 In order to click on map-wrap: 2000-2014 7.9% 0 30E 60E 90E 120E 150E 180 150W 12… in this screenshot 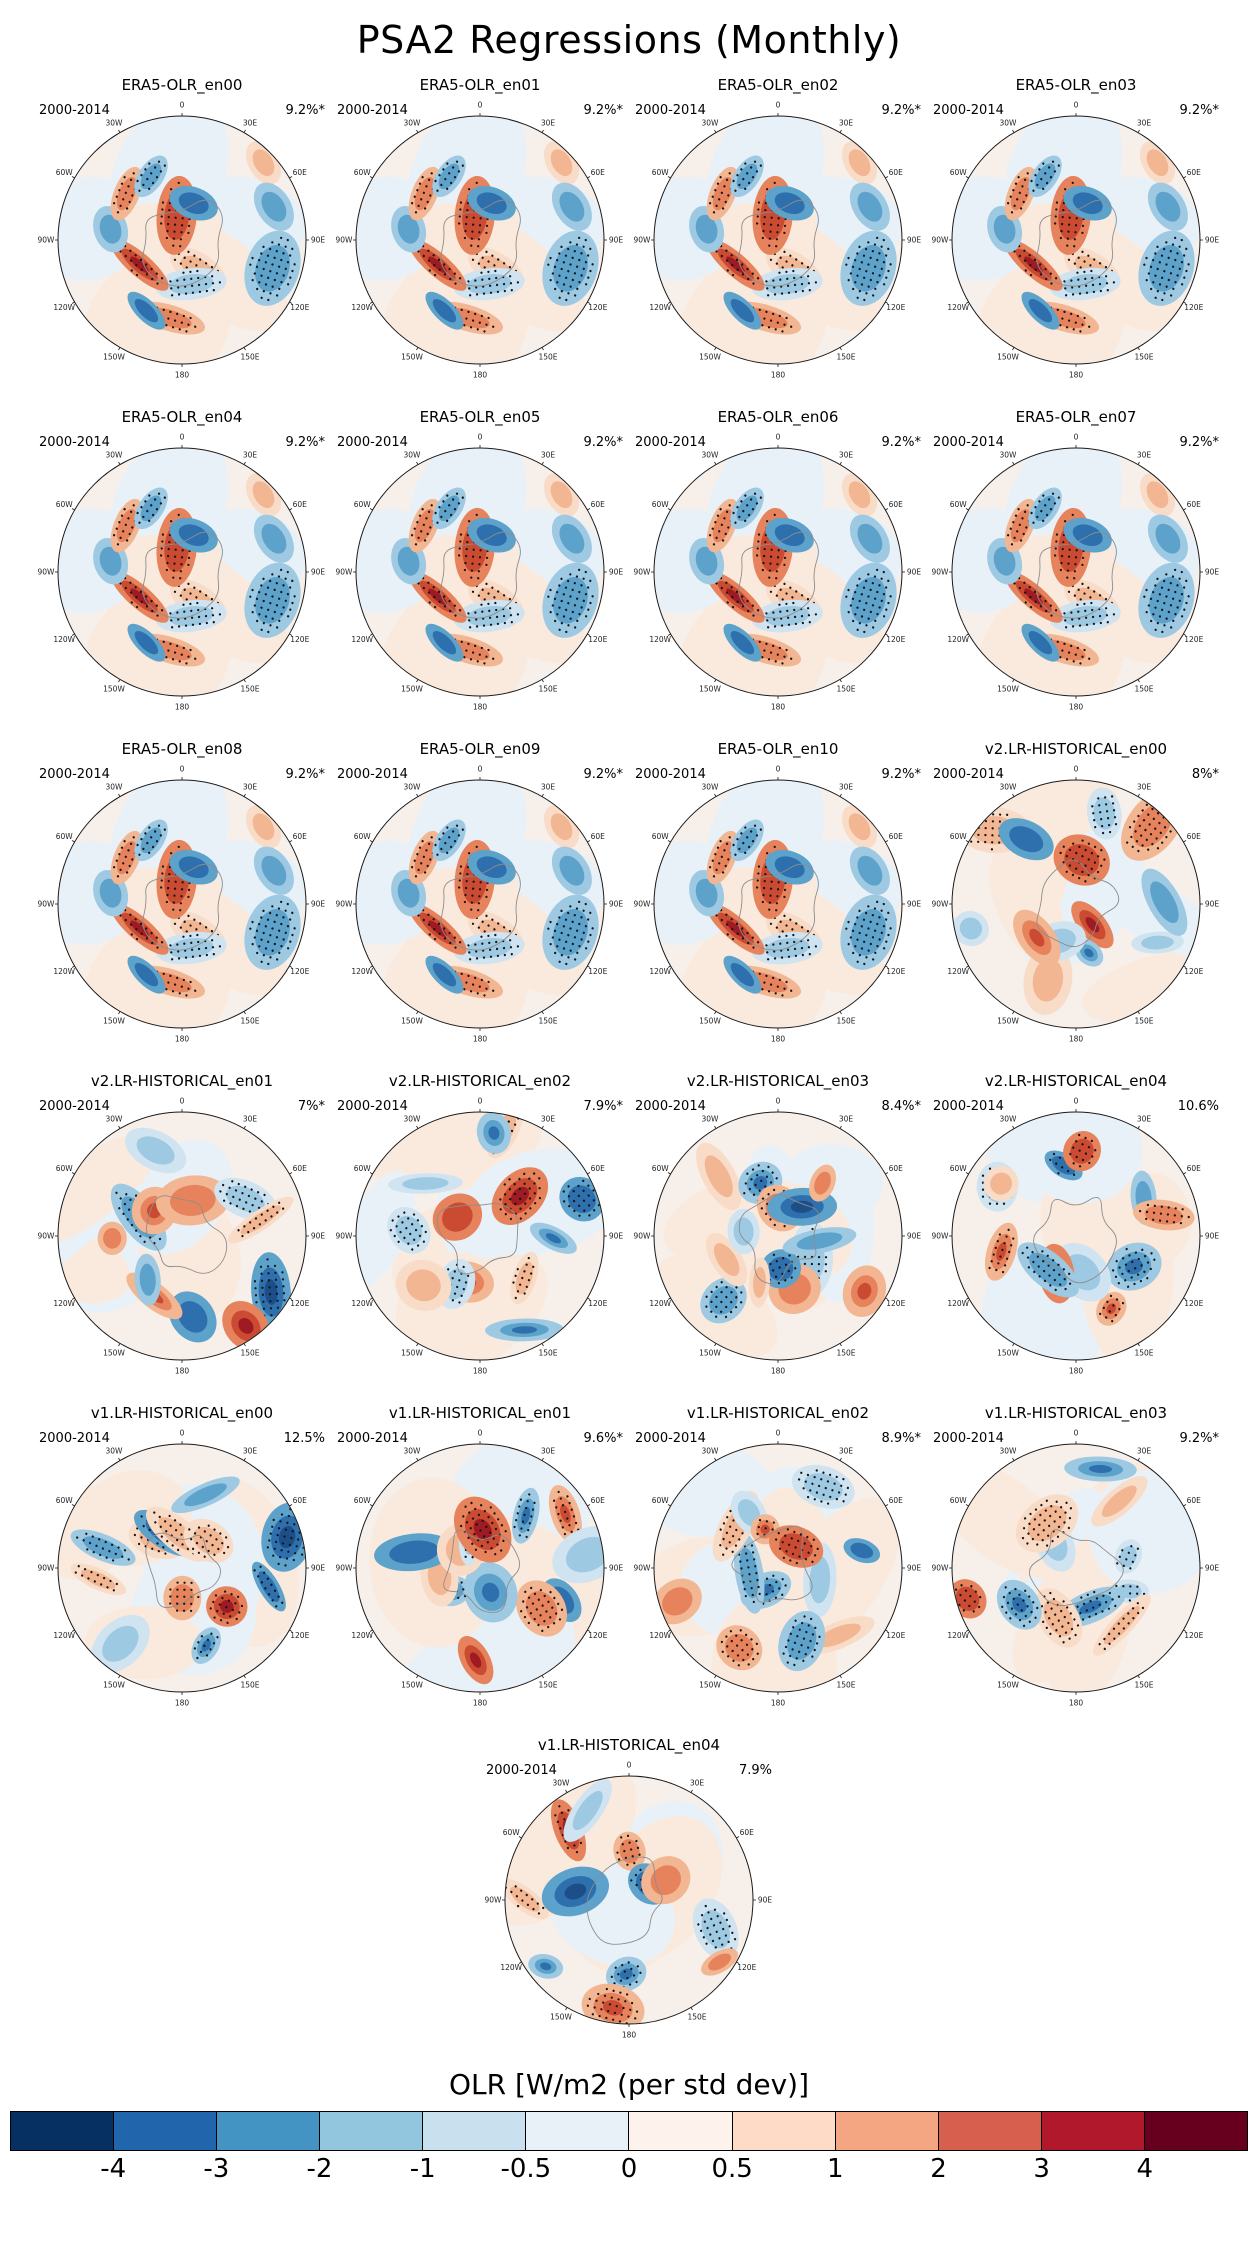, I will do `click(629, 1900)`.